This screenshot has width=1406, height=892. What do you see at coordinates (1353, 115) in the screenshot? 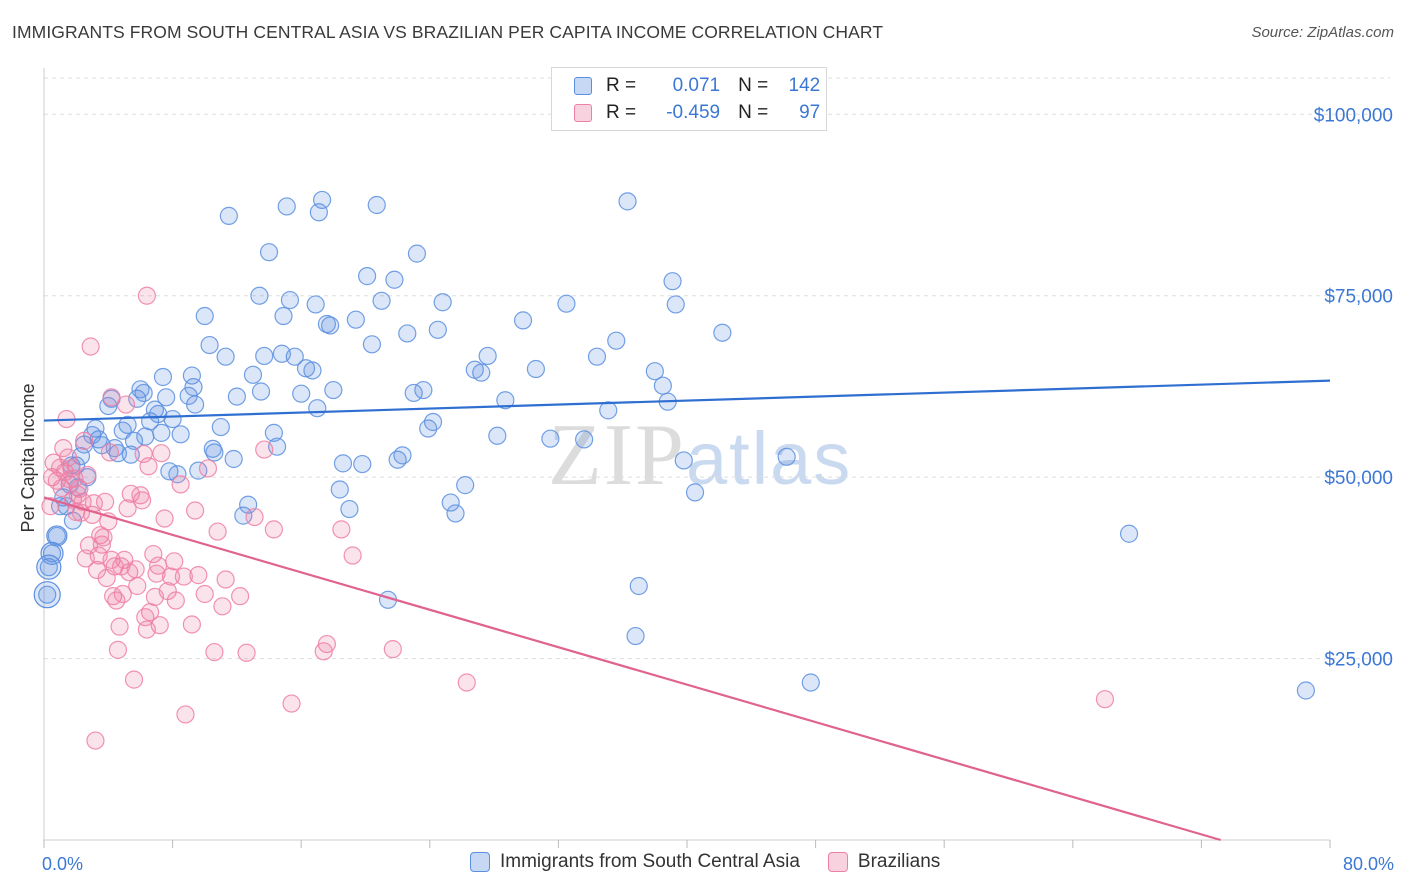
I see `y-tick-label: $100,000` at bounding box center [1353, 115].